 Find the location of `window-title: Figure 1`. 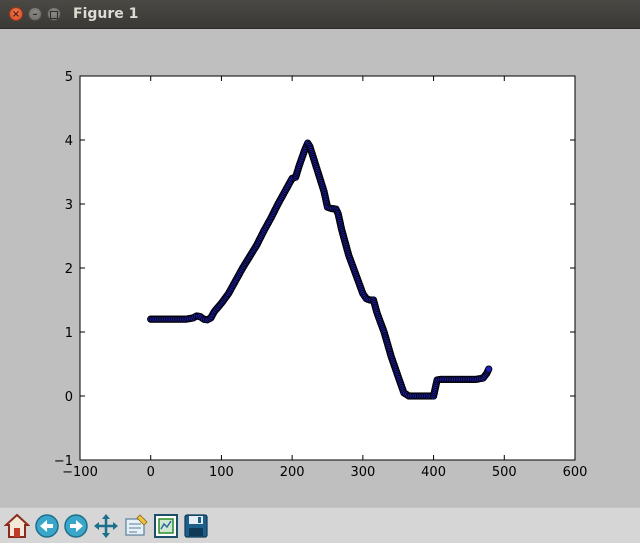

window-title: Figure 1 is located at coordinates (106, 14).